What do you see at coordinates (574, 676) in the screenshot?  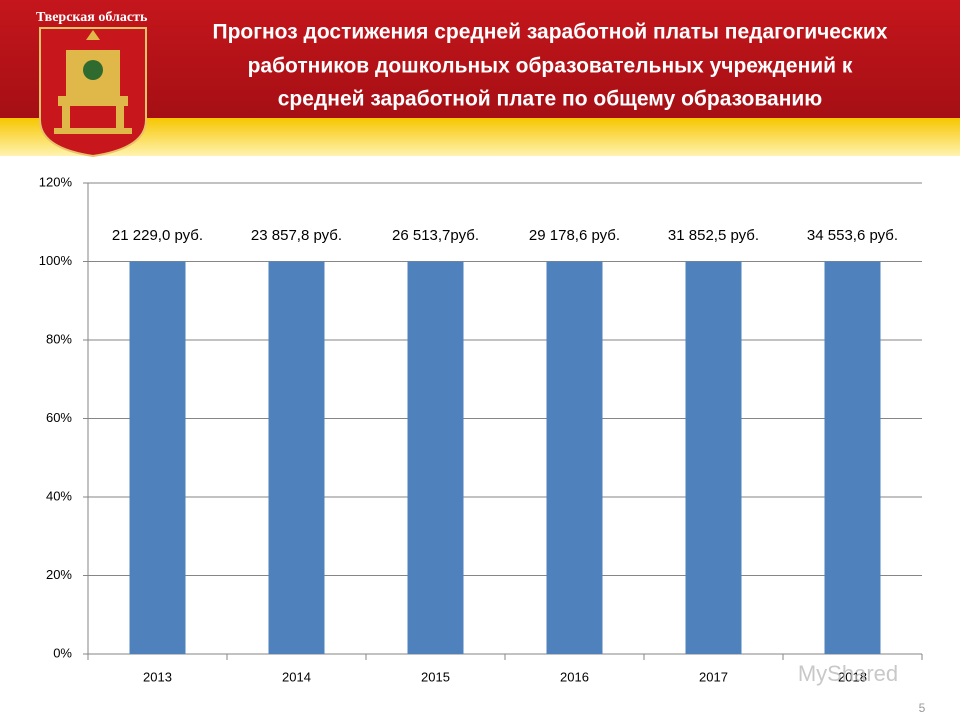 I see `x-tick-label: 2016` at bounding box center [574, 676].